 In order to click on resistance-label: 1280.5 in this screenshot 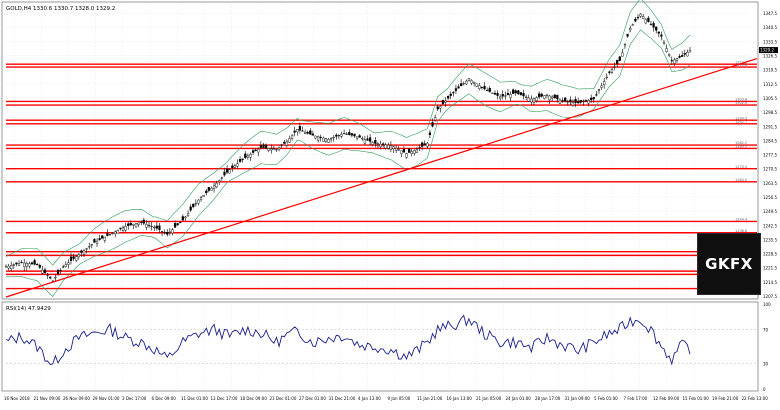, I will do `click(741, 147)`.